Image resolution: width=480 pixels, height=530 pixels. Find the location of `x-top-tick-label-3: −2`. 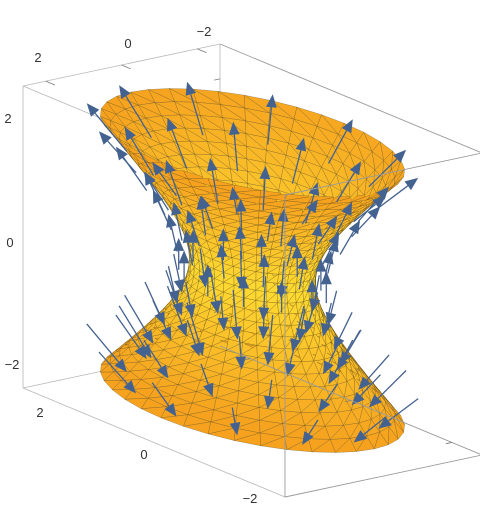

x-top-tick-label-3: −2 is located at coordinates (204, 31).